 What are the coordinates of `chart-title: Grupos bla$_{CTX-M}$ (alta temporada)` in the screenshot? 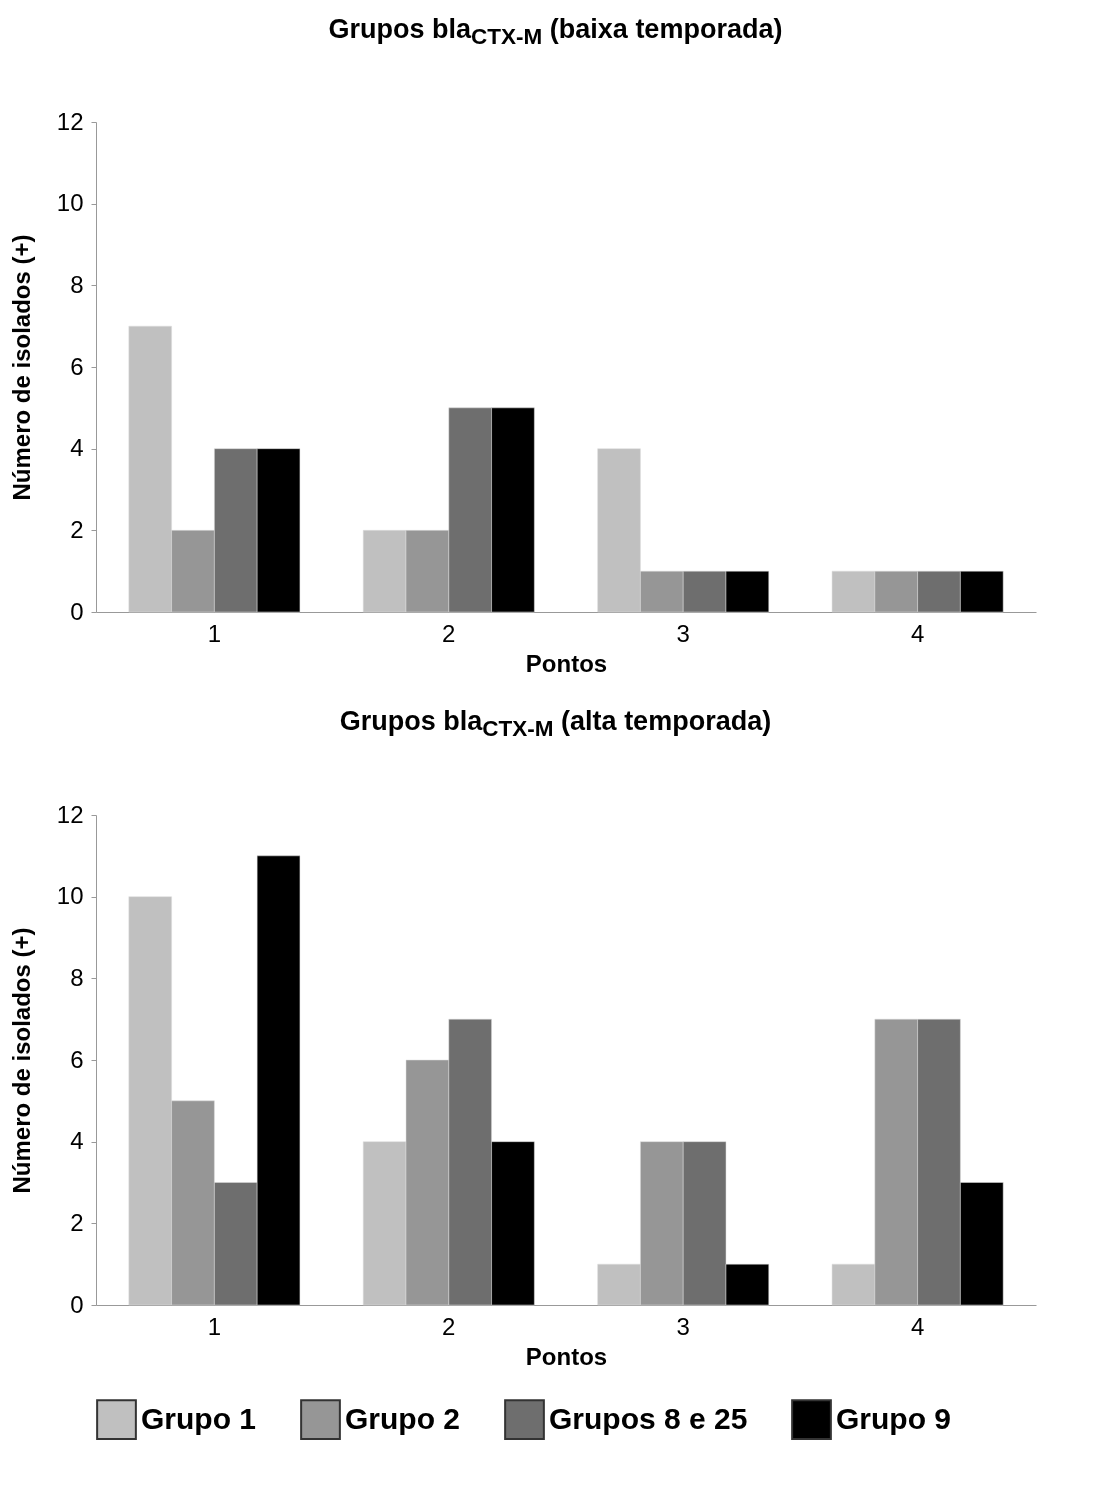 It's located at (555, 724).